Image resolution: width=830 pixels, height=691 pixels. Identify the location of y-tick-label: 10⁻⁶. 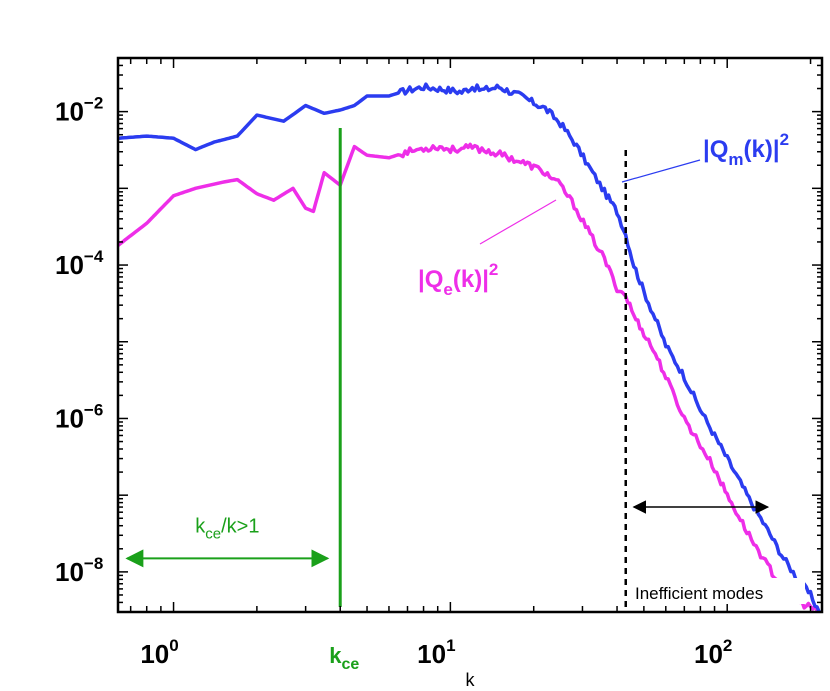
(79, 416).